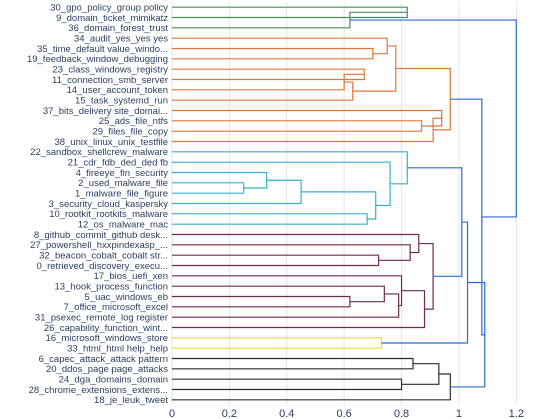  Describe the element at coordinates (110, 69) in the screenshot. I see `leaf-label: 23_class_windows_registry` at that location.